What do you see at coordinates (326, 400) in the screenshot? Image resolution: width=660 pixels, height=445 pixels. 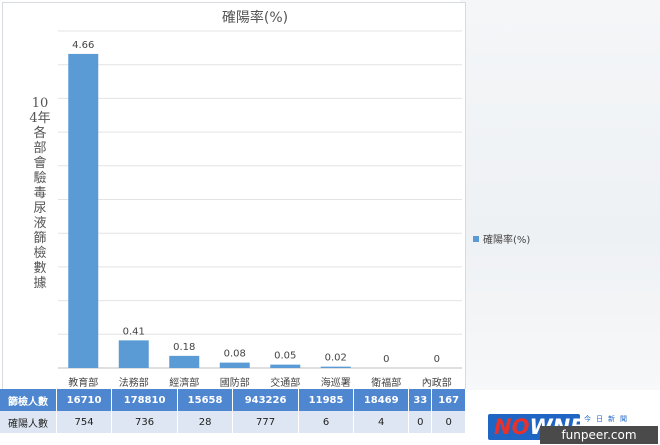 I see `table-cell: 11985` at bounding box center [326, 400].